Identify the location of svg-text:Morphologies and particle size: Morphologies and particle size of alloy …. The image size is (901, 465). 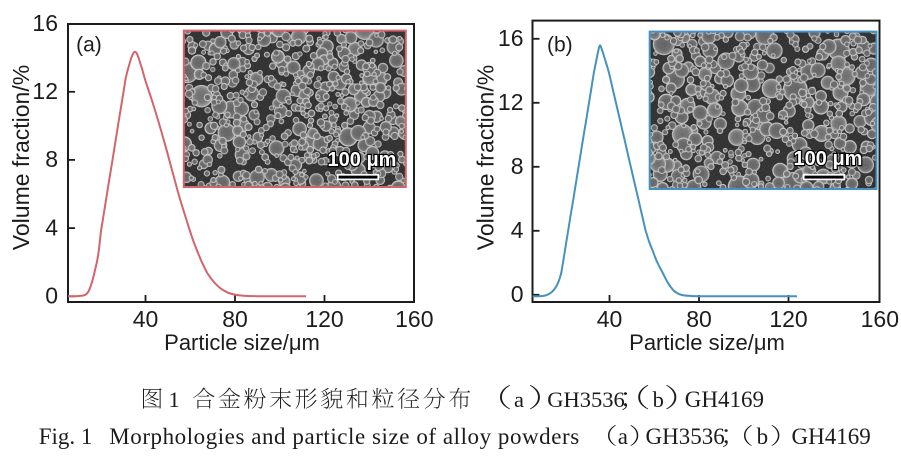
(344, 436).